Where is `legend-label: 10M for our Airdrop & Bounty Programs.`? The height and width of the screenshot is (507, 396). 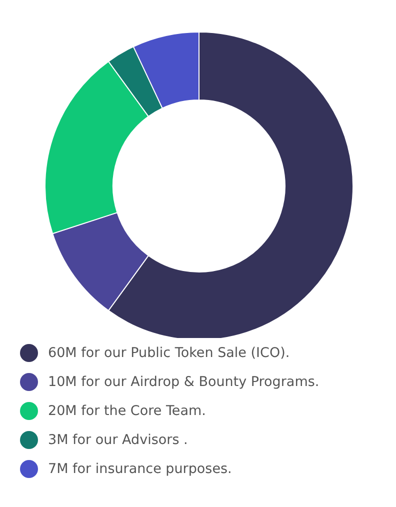
legend-label: 10M for our Airdrop & Bounty Programs. is located at coordinates (184, 382).